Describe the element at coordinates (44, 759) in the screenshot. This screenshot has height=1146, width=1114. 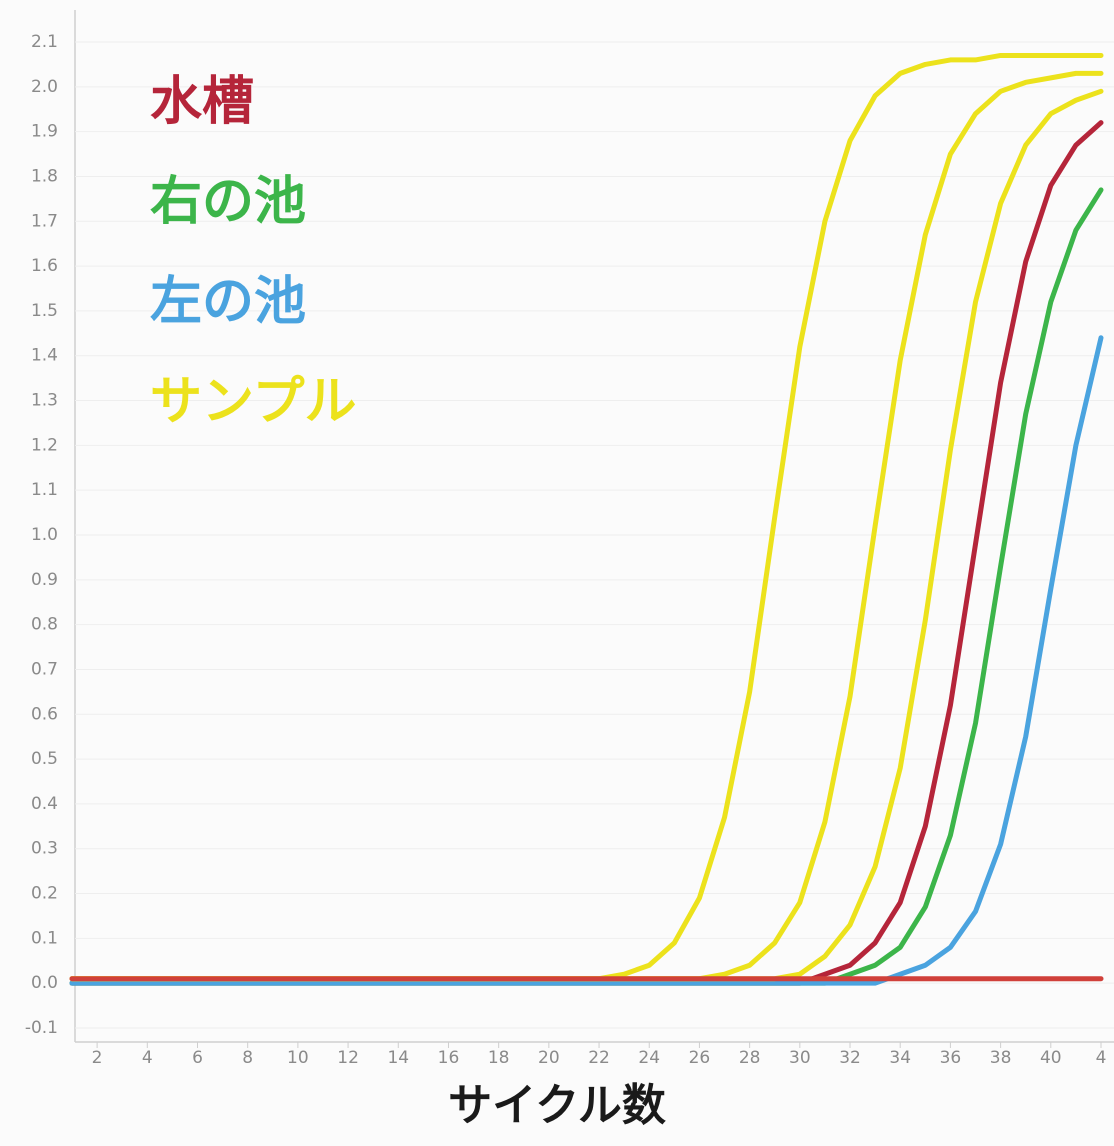
I see `y-tick-label: 0.5` at that location.